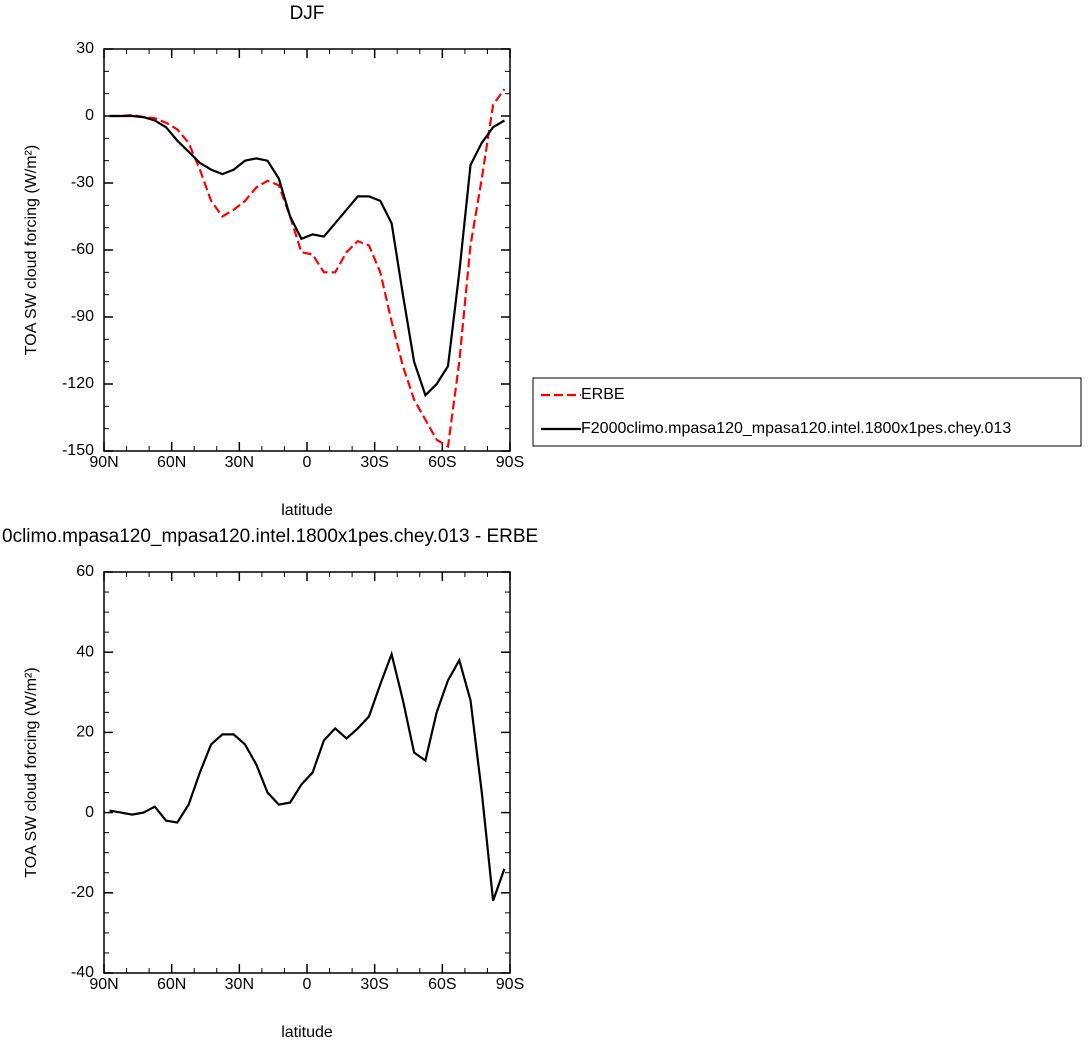  I want to click on y-tick-label: -20, so click(82, 892).